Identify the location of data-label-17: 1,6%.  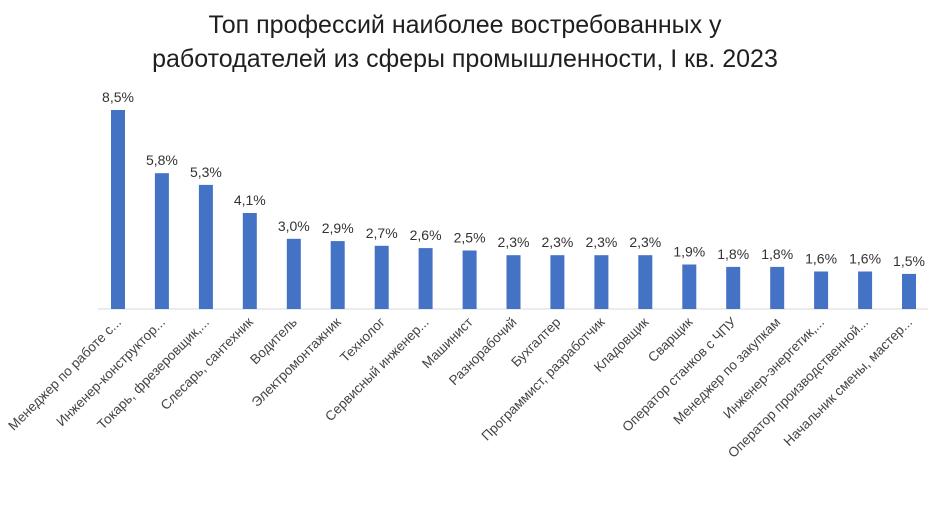
(821, 259).